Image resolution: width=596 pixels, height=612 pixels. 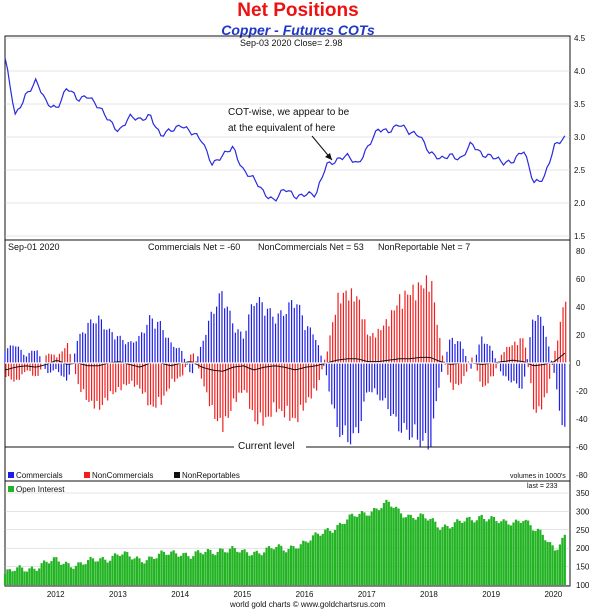 What do you see at coordinates (542, 486) in the screenshot?
I see `open-interest-last-label: last = 233` at bounding box center [542, 486].